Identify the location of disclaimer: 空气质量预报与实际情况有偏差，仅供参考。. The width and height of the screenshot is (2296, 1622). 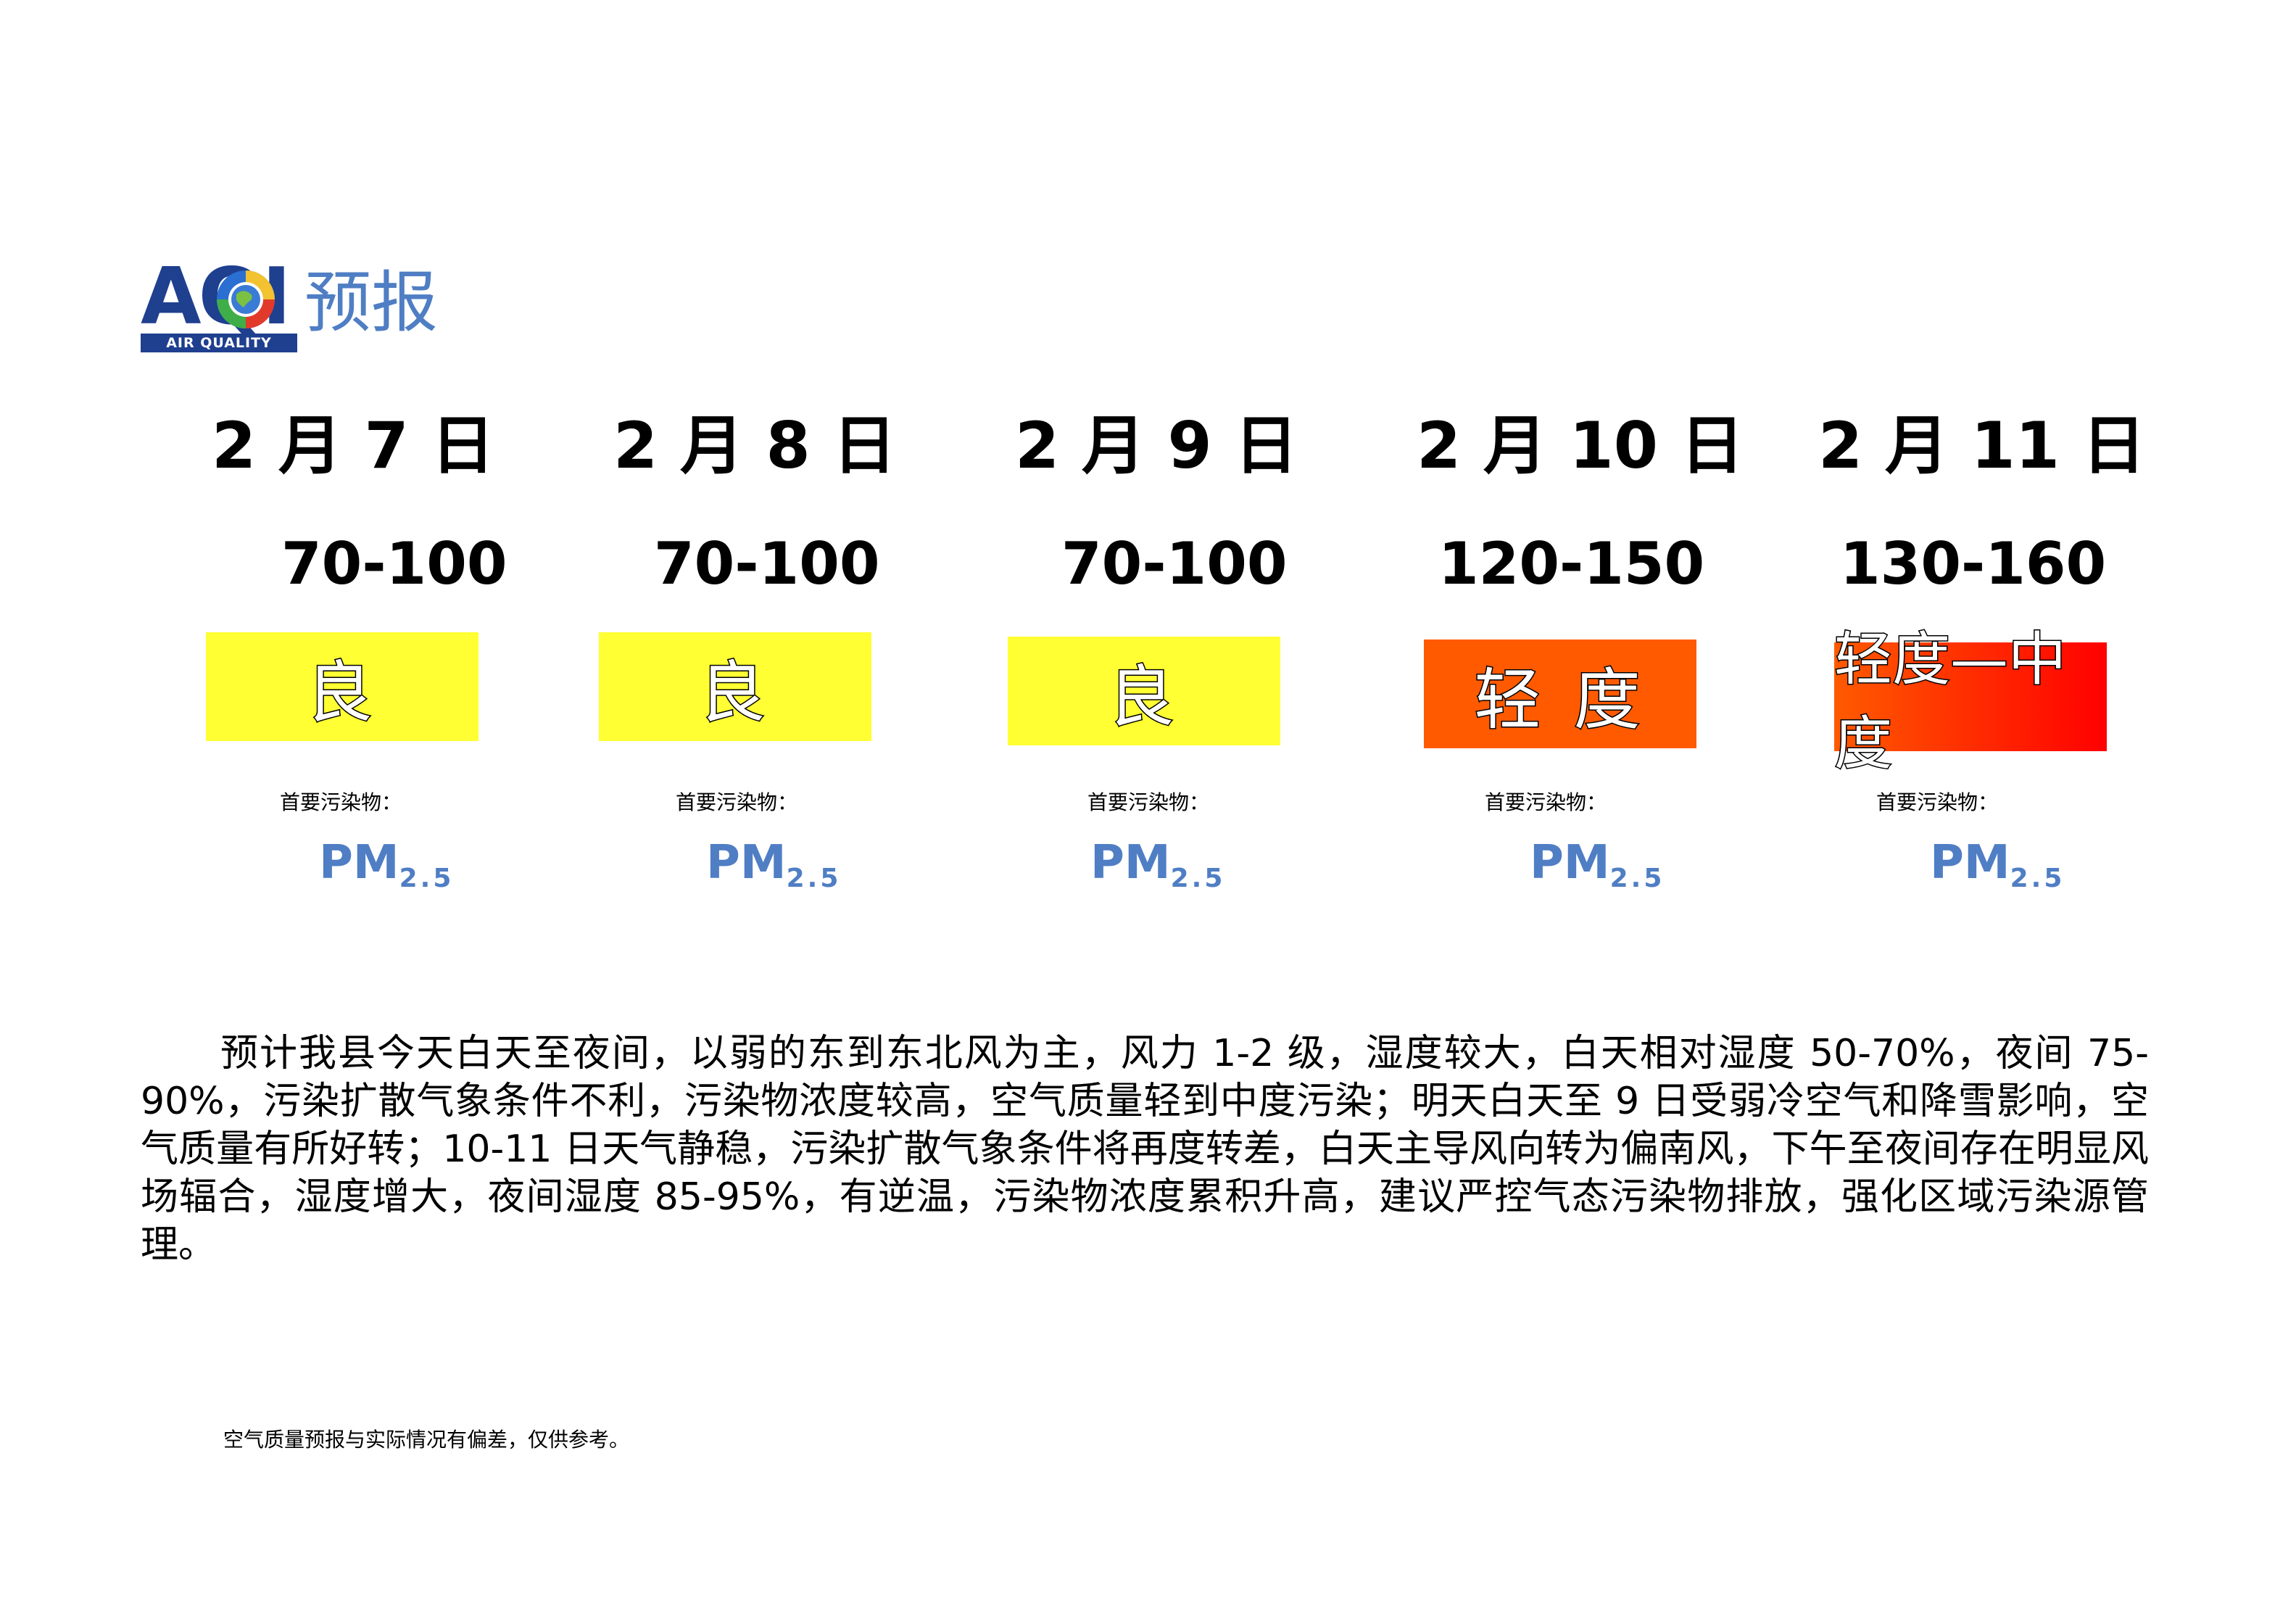
(426, 1440).